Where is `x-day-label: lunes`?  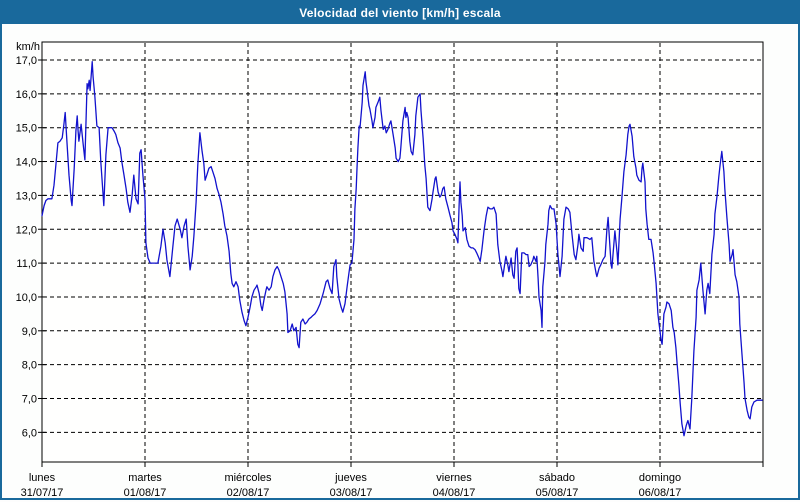 x-day-label: lunes is located at coordinates (42, 478).